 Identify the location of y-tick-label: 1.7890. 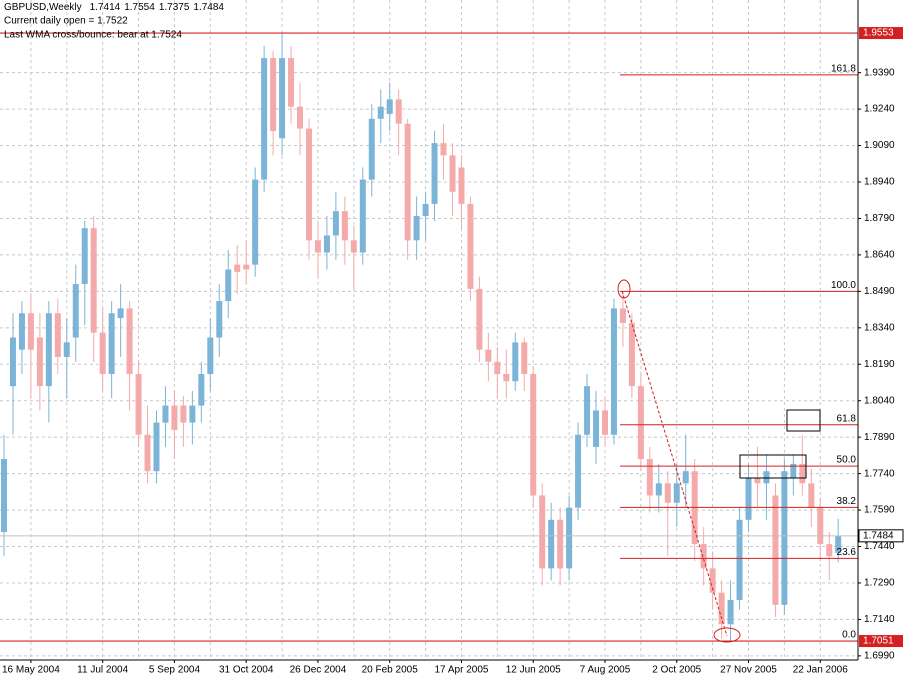
(879, 437).